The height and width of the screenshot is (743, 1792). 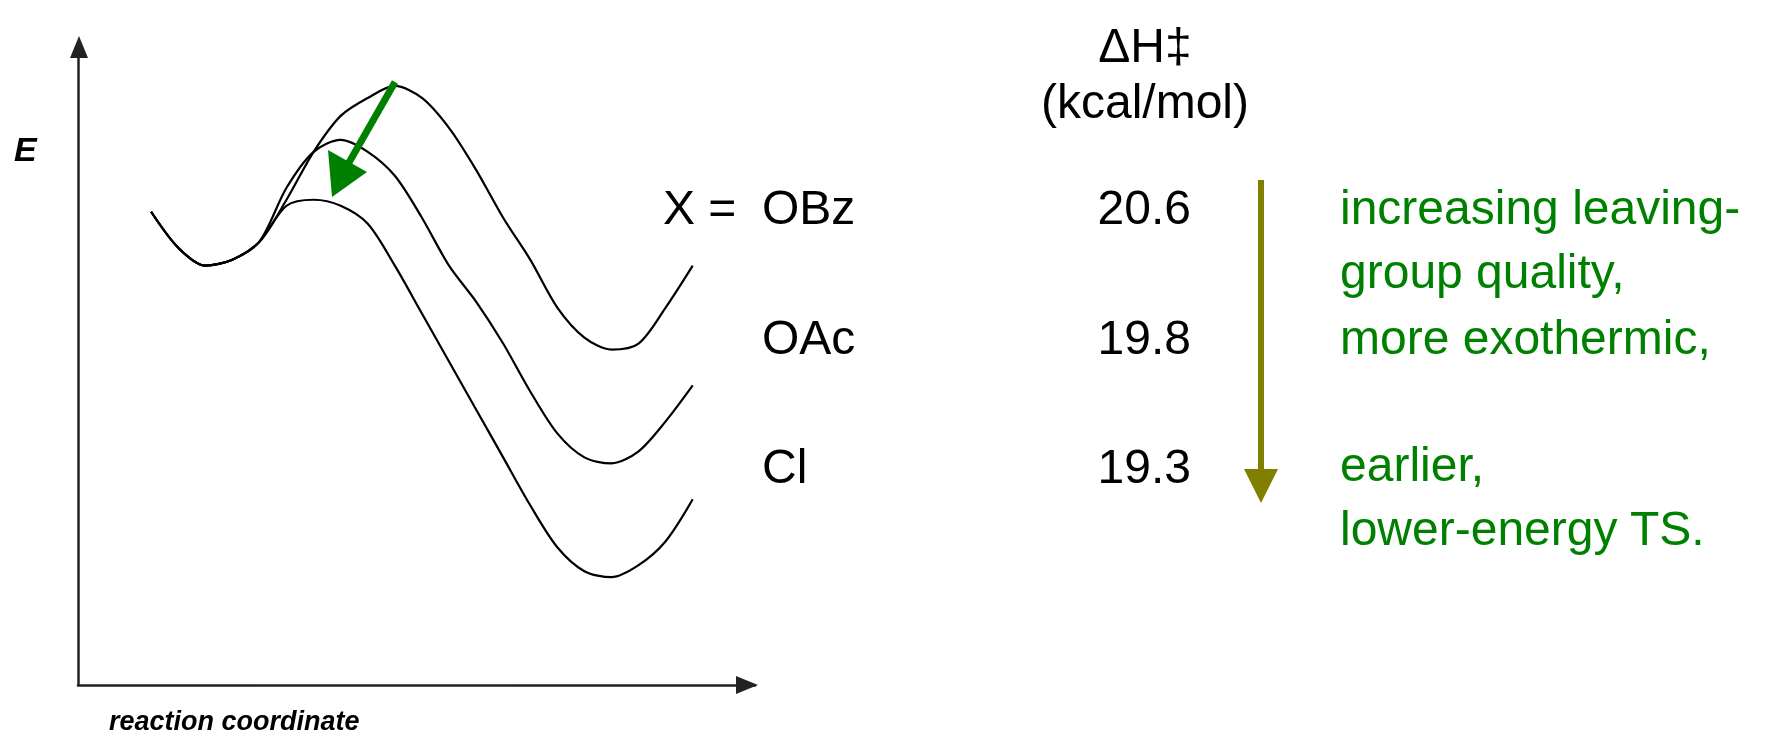 I want to click on data-label: 20.6, so click(x=1143, y=208).